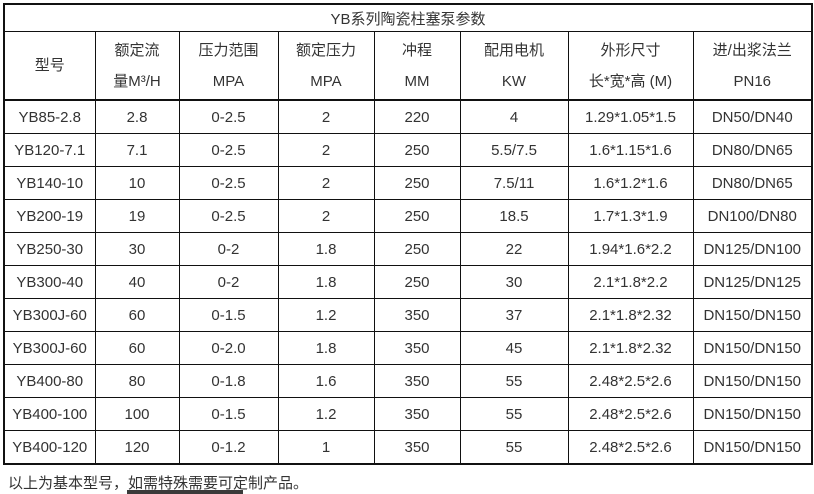 The image size is (814, 494). I want to click on table-cell: 80, so click(137, 381).